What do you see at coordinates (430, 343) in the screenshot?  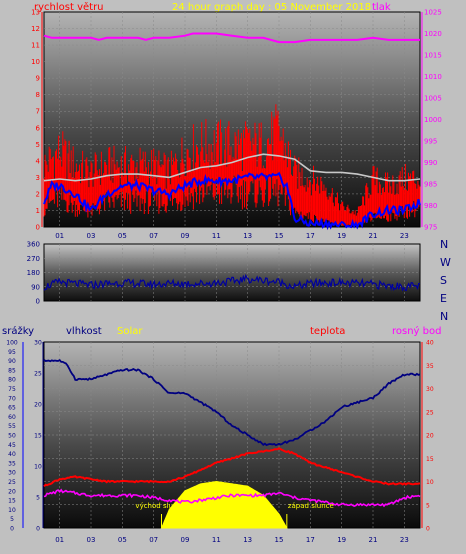 I see `temperature-tick-label: 40` at bounding box center [430, 343].